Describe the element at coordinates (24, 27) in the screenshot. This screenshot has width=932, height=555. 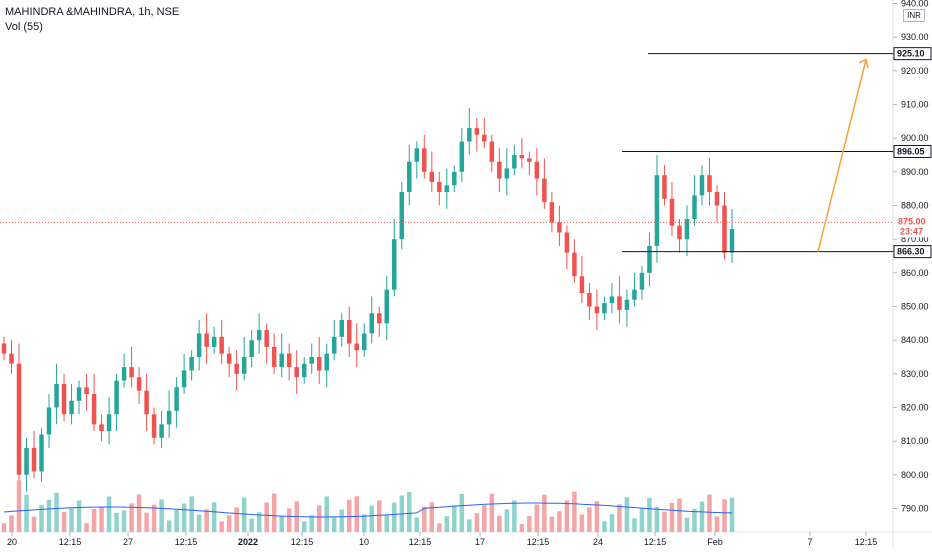
I see `volume-indicator-label: Vol (55)` at that location.